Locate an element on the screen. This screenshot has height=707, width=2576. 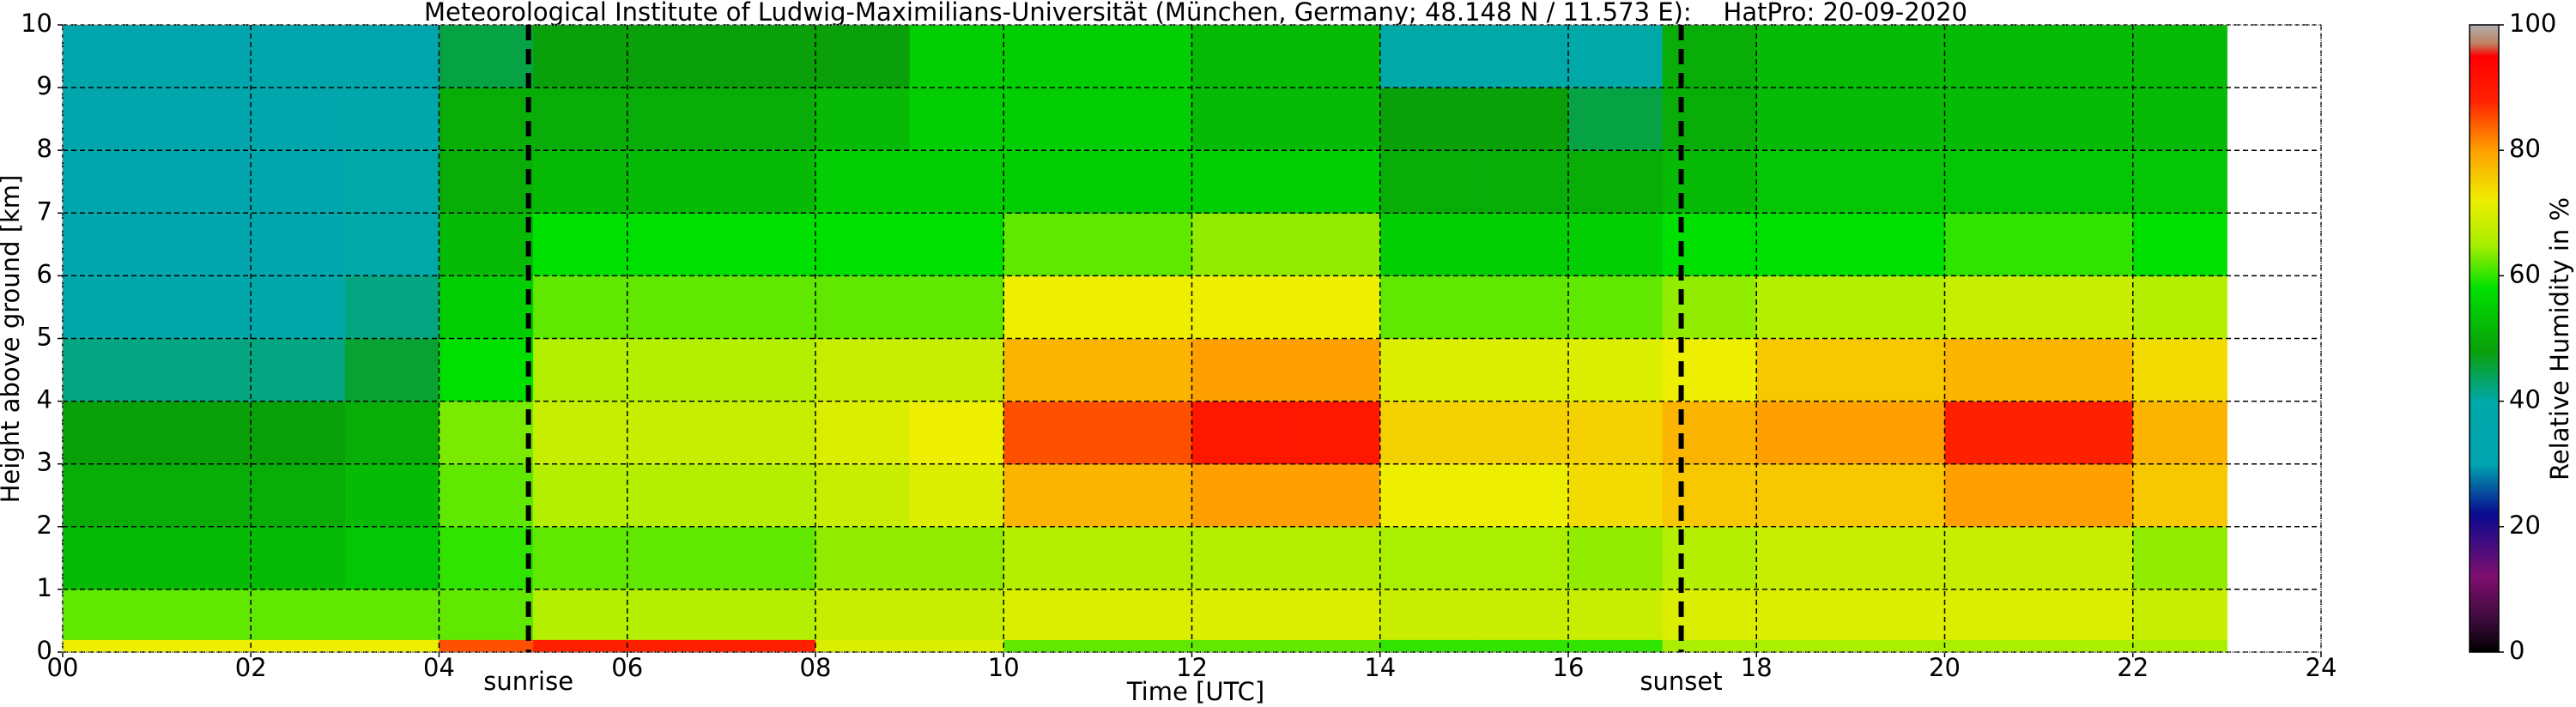
colorbar-tick-label: 80 is located at coordinates (2525, 148).